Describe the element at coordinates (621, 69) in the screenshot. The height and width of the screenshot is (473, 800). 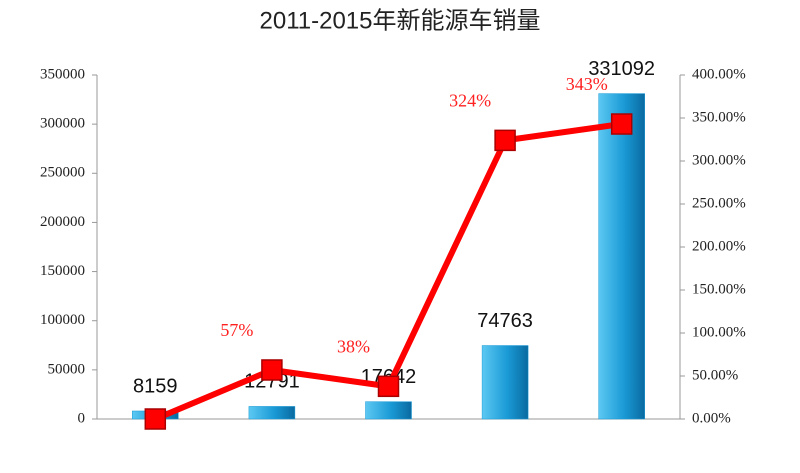
I see `bar-label: 331092` at that location.